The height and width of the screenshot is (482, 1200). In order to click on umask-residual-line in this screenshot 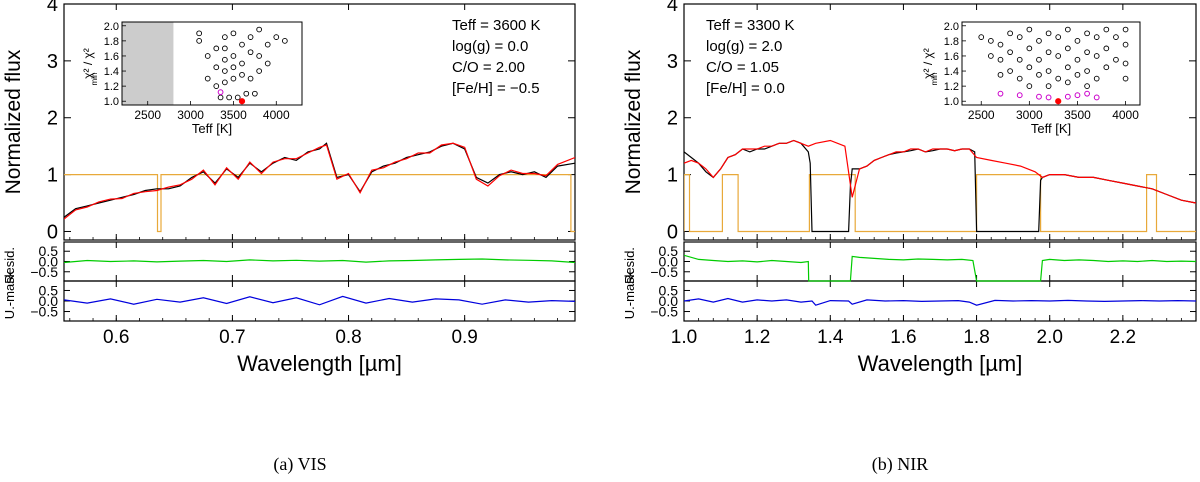, I will do `click(940, 301)`.